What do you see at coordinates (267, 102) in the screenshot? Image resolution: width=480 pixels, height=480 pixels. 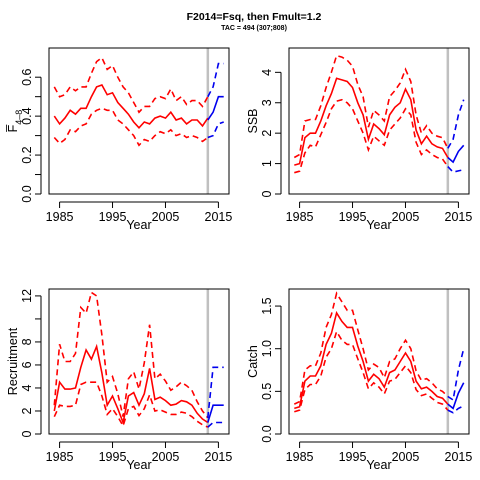 I see `y-tick-label: 3` at bounding box center [267, 102].